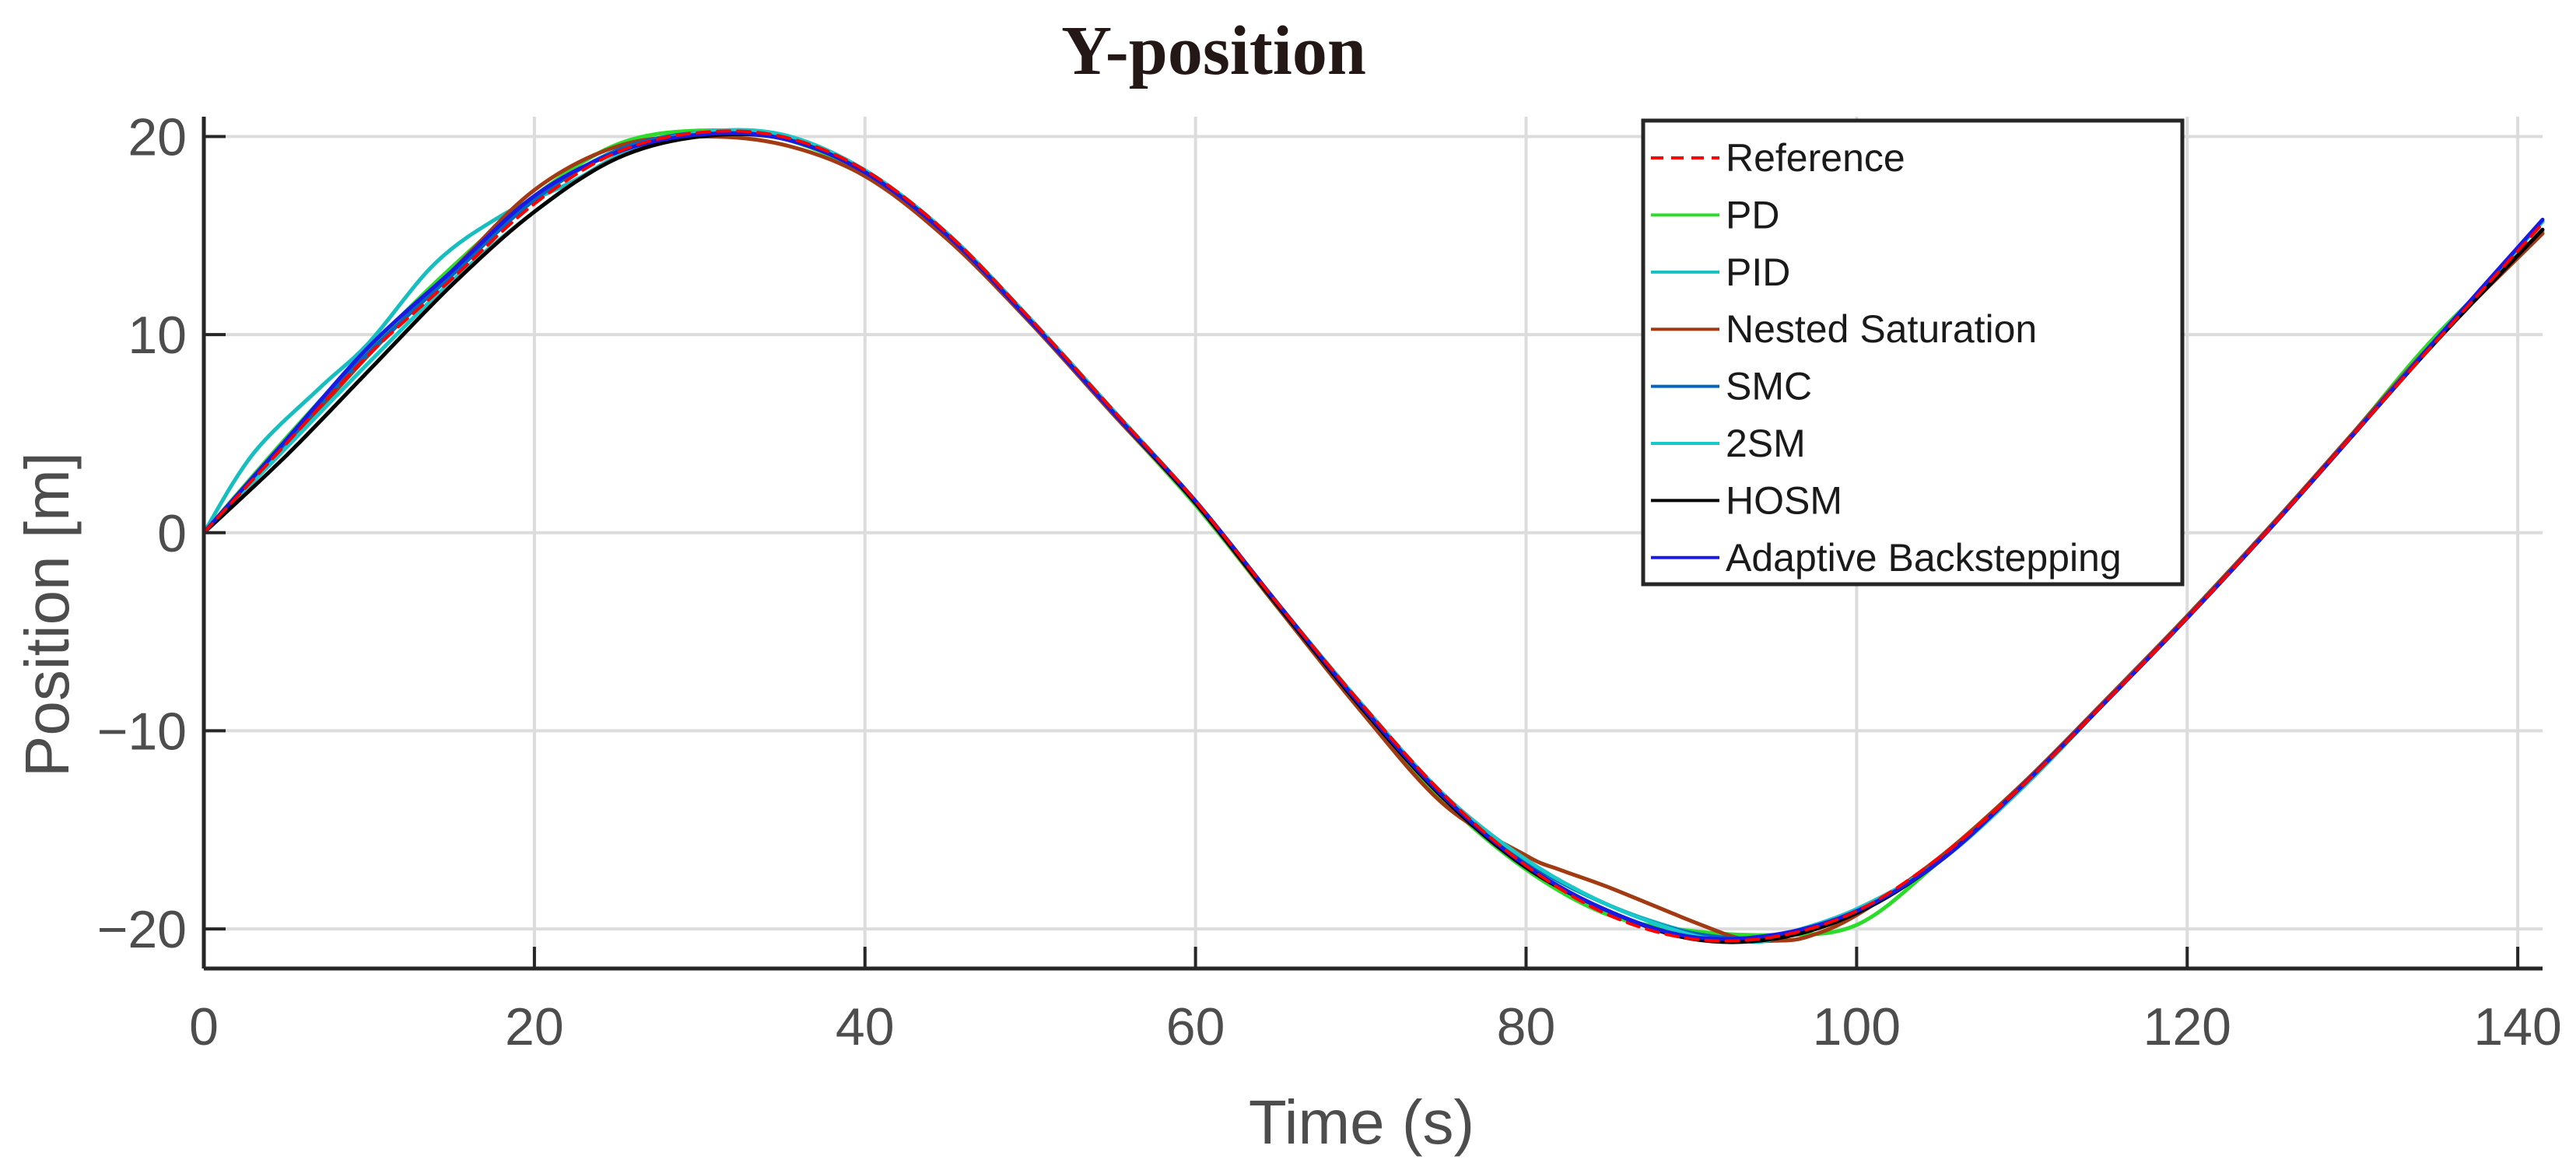 The width and height of the screenshot is (2576, 1163). I want to click on legend-label-2sm: 2SM, so click(1766, 444).